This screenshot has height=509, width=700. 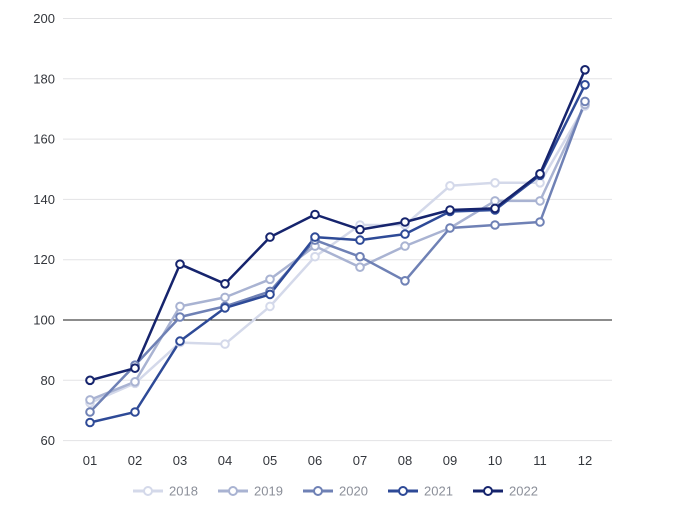 I want to click on y-axis-labels: 60 80 100 120 140 160 180 200, so click(x=44, y=229).